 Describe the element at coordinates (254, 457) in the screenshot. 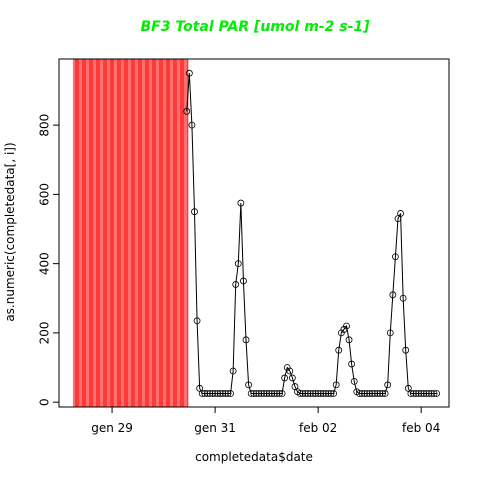

I see `x-axis-label: completedata$date` at that location.